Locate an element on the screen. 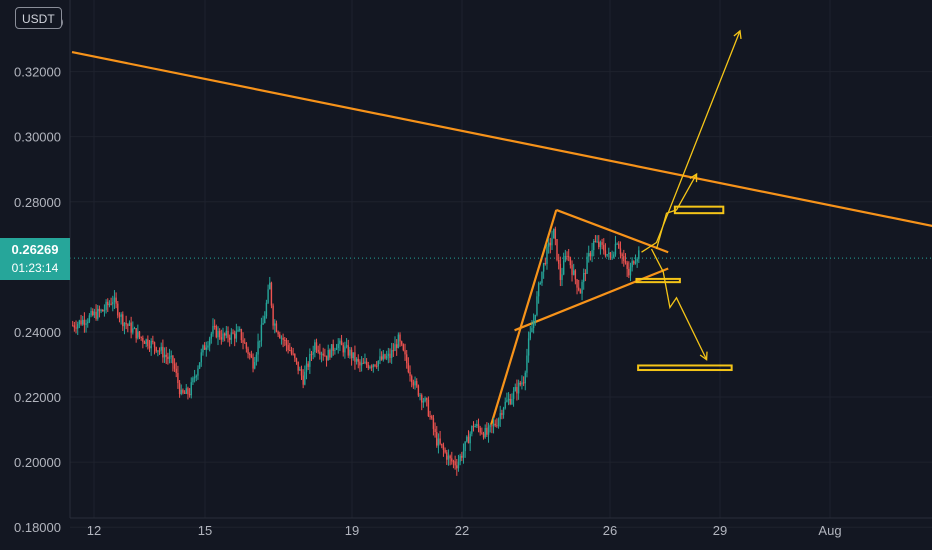 The height and width of the screenshot is (550, 932). arrow-head is located at coordinates (737, 34).